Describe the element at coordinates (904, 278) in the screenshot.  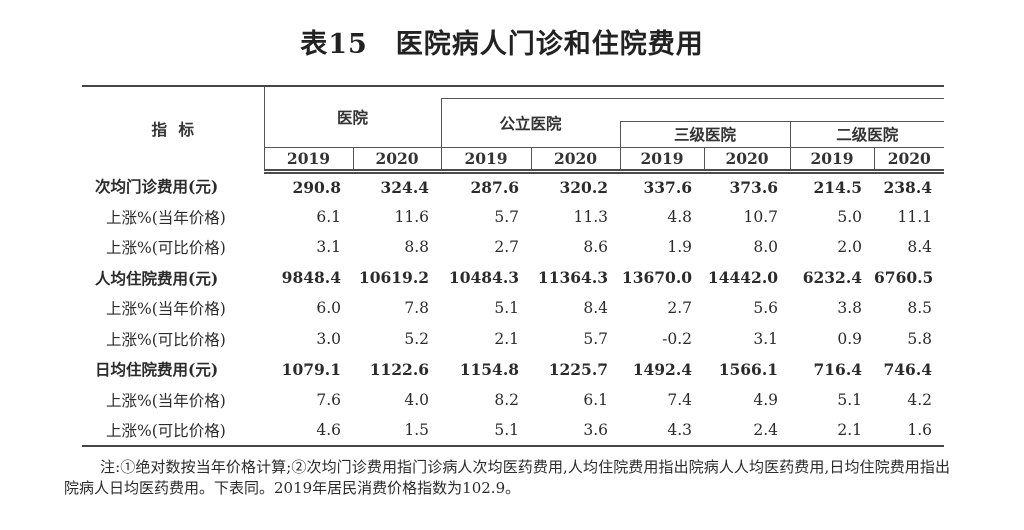
I see `value-cell: 6760.5` at that location.